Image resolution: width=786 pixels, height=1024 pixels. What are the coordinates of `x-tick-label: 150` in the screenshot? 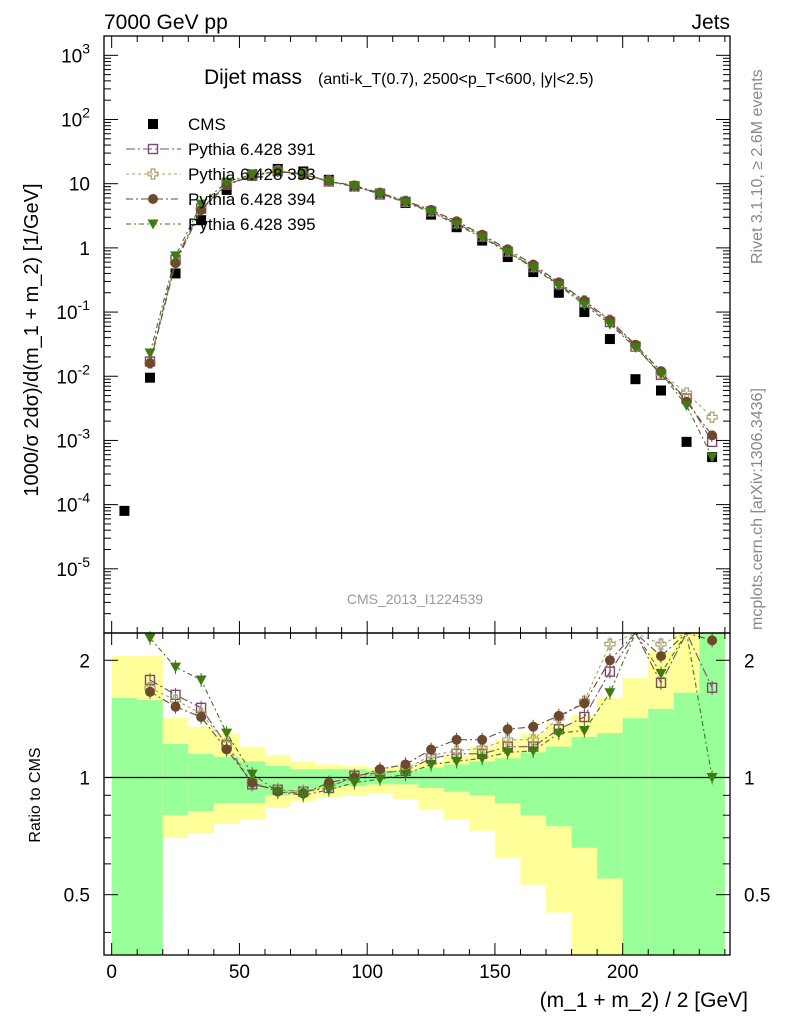 It's located at (495, 972).